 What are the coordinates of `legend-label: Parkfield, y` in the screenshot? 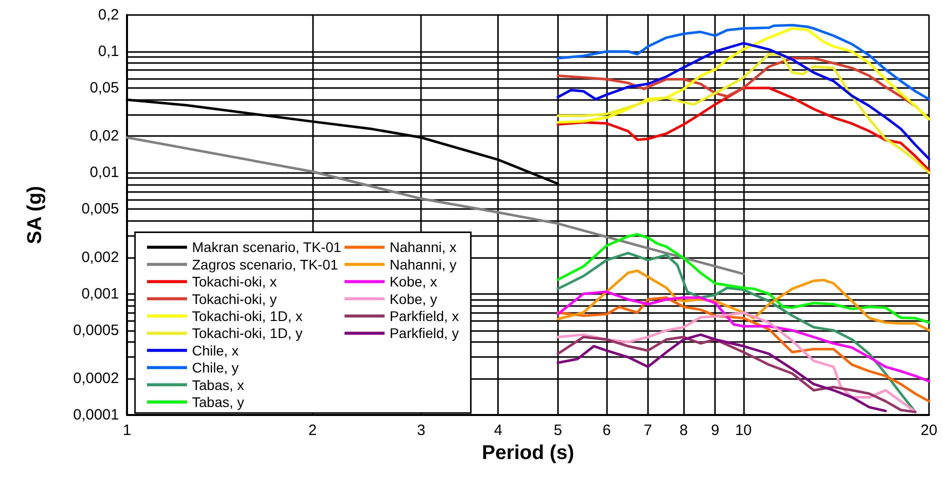 It's located at (424, 333).